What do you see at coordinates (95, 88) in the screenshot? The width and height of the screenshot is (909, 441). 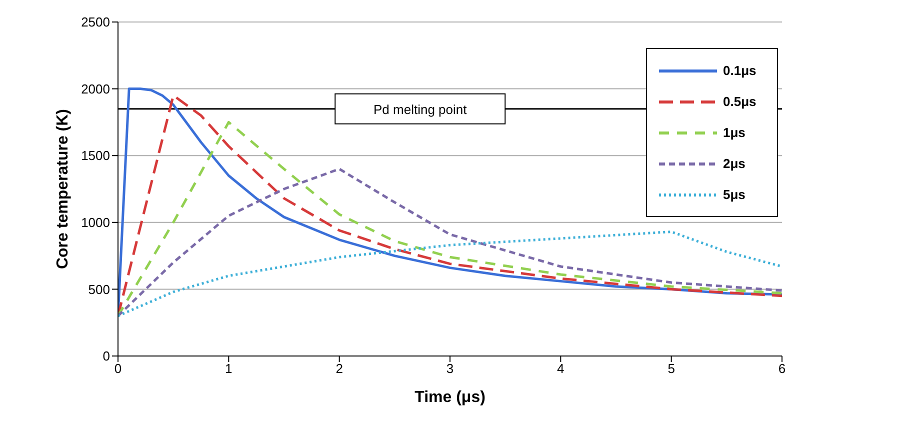 I see `y-tick-label: 2000` at bounding box center [95, 88].